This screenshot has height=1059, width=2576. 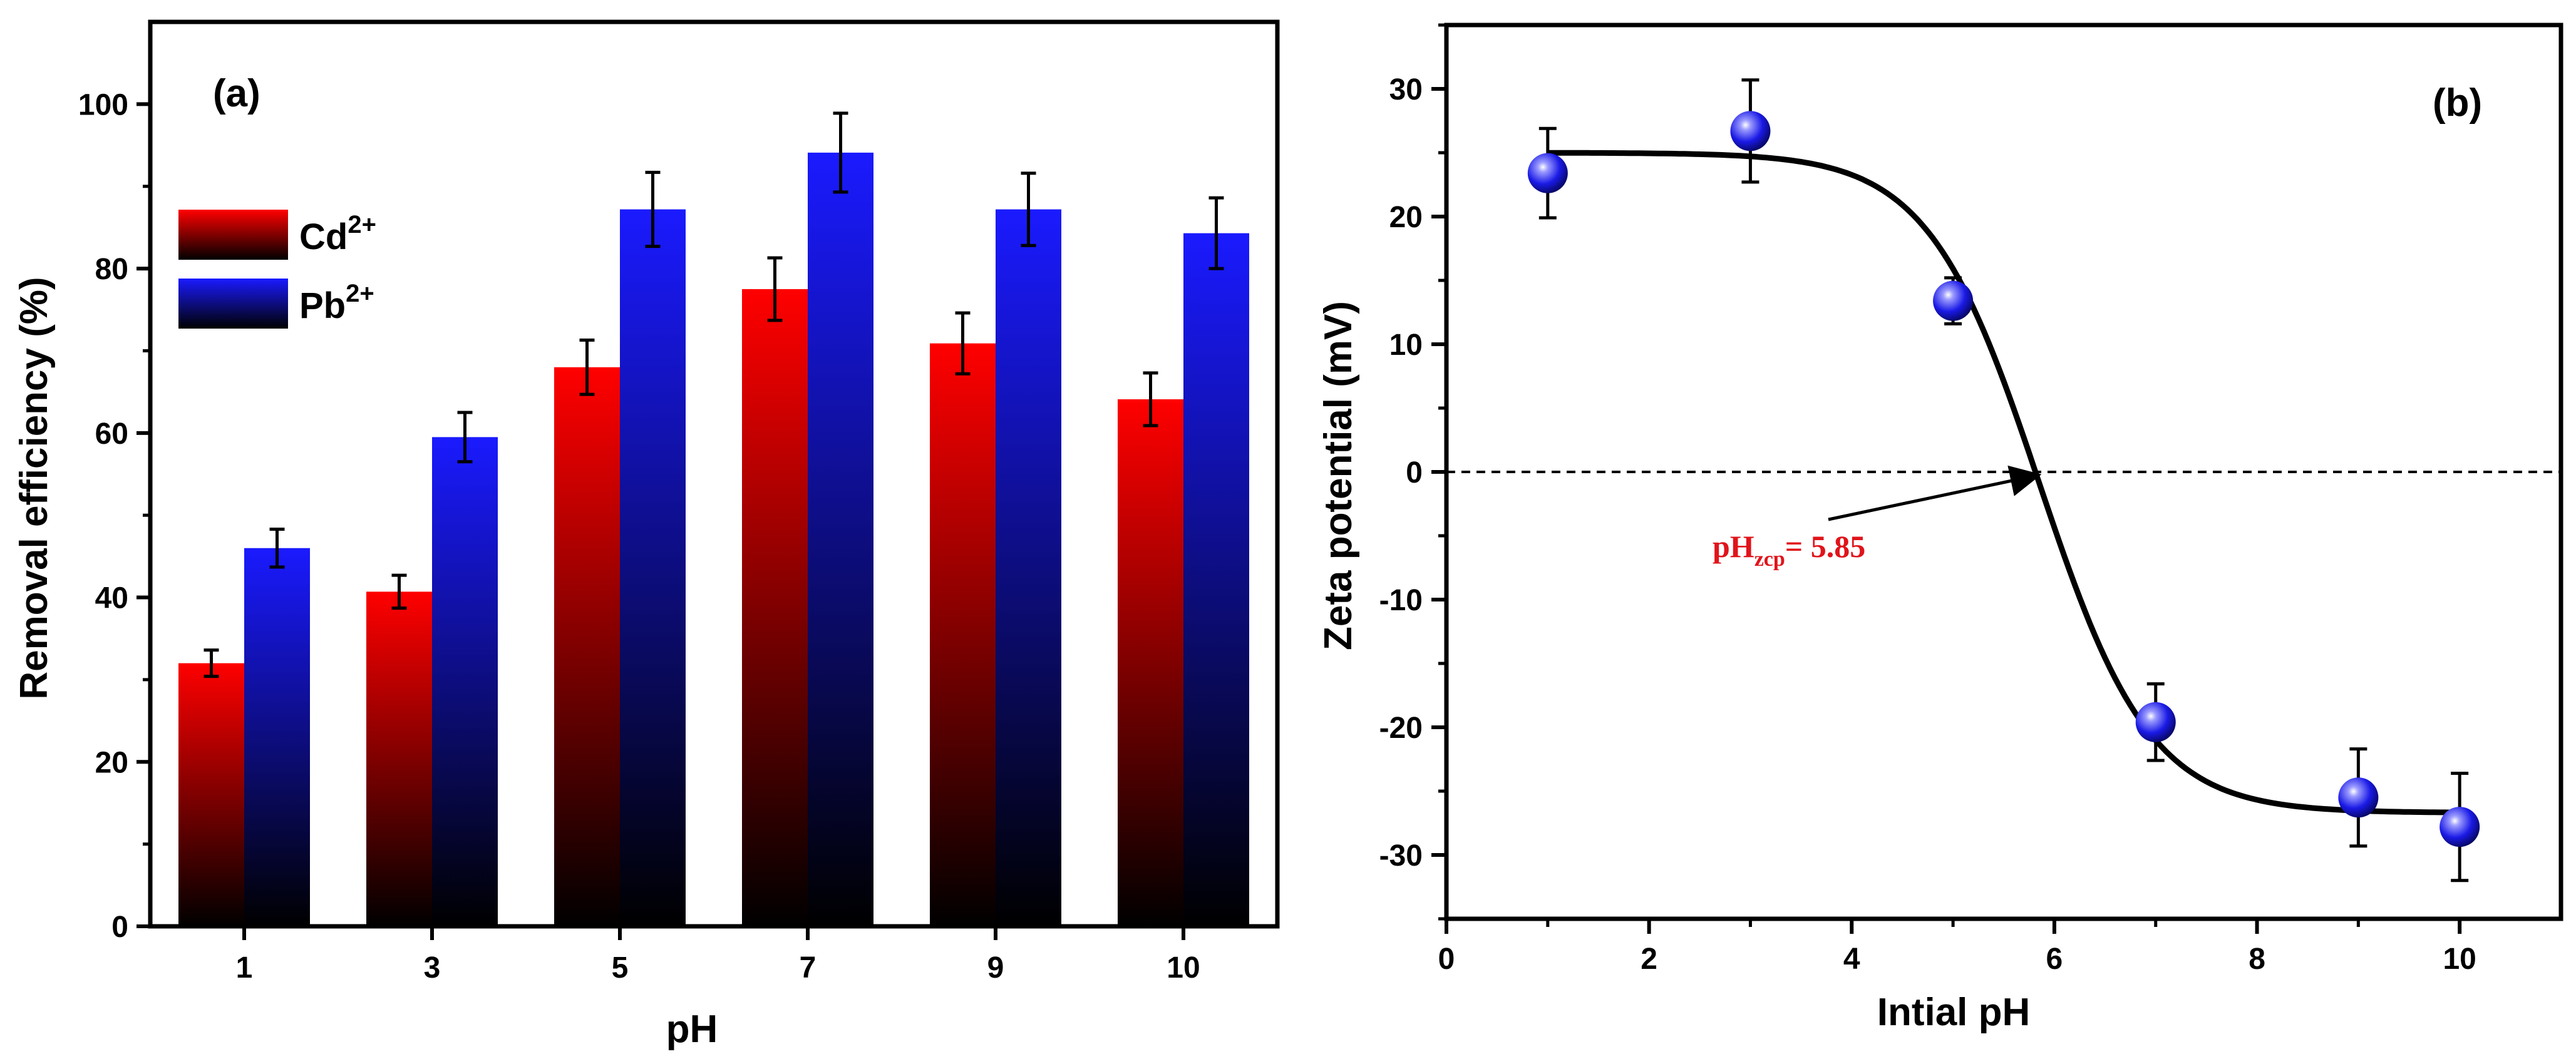 What do you see at coordinates (1957, 947) in the screenshot?
I see `x-axis-ticks: 0 2 4 6 8 10` at bounding box center [1957, 947].